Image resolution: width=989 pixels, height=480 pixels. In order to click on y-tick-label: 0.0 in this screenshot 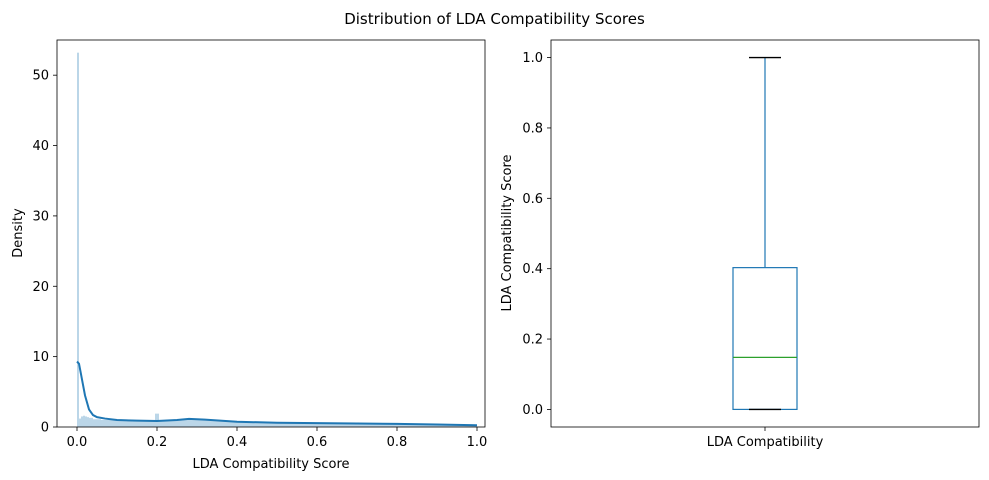, I will do `click(532, 410)`.